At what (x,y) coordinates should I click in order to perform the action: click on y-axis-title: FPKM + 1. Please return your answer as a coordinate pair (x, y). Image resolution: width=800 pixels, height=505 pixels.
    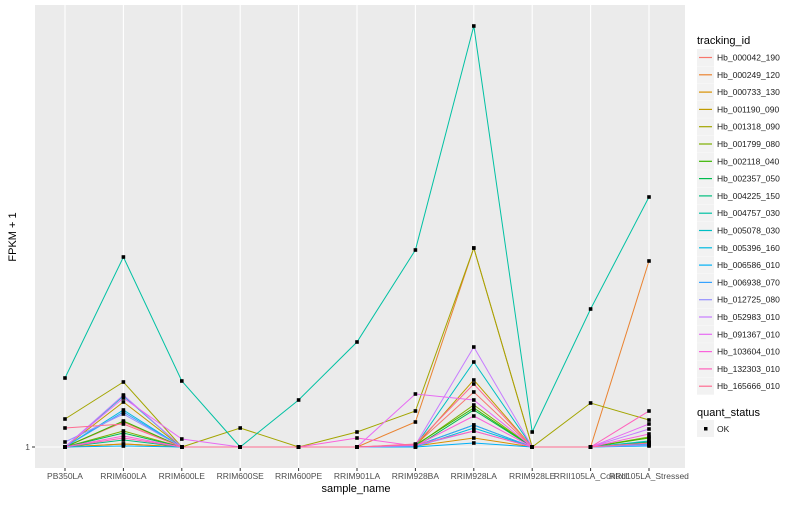
    Looking at the image, I should click on (13, 236).